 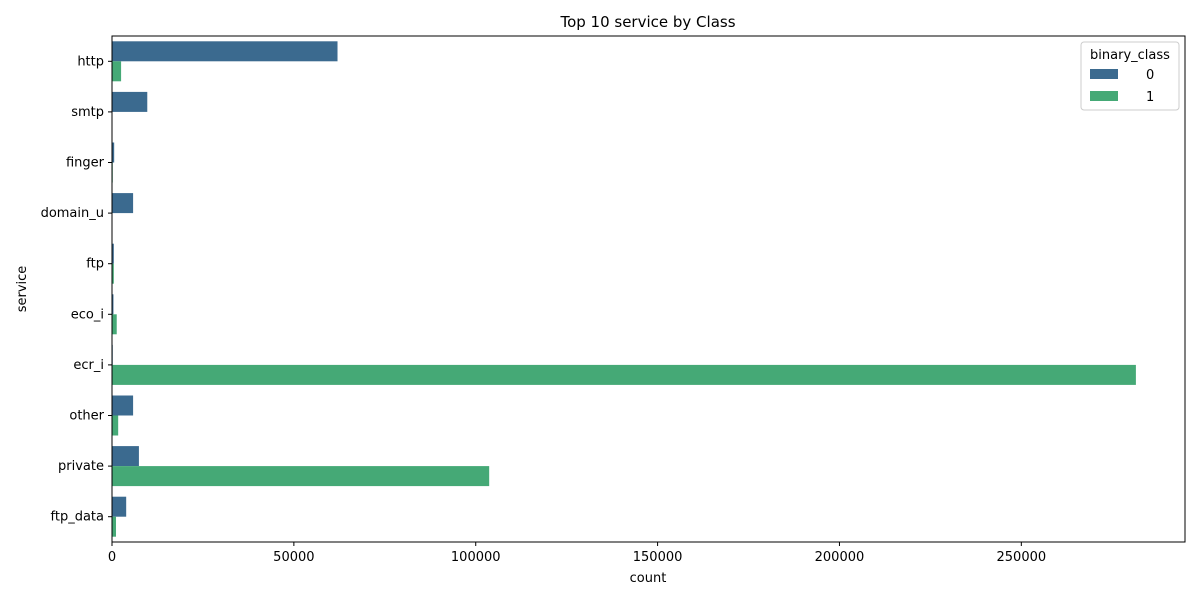 What do you see at coordinates (1150, 75) in the screenshot?
I see `legend-label-0: 0` at bounding box center [1150, 75].